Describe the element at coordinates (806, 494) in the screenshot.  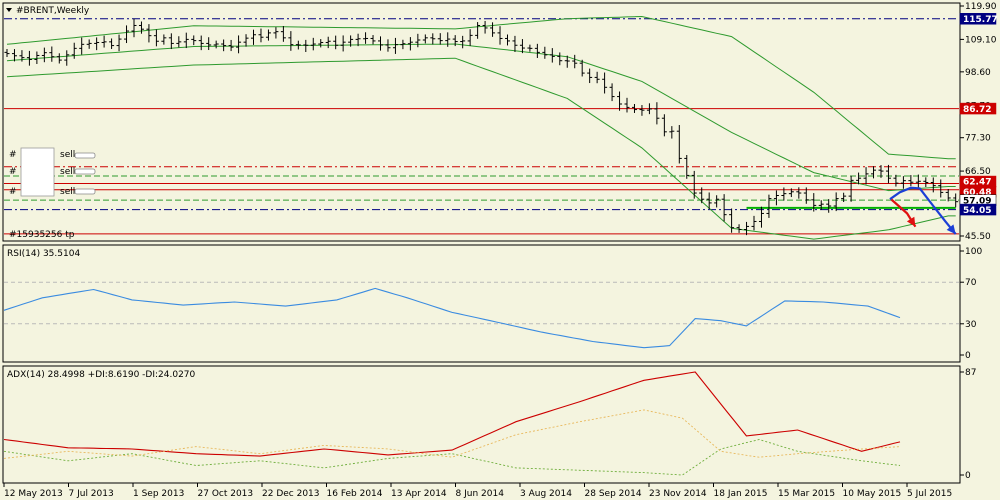
I see `x-tick-label: 15 Mar 2015` at that location.